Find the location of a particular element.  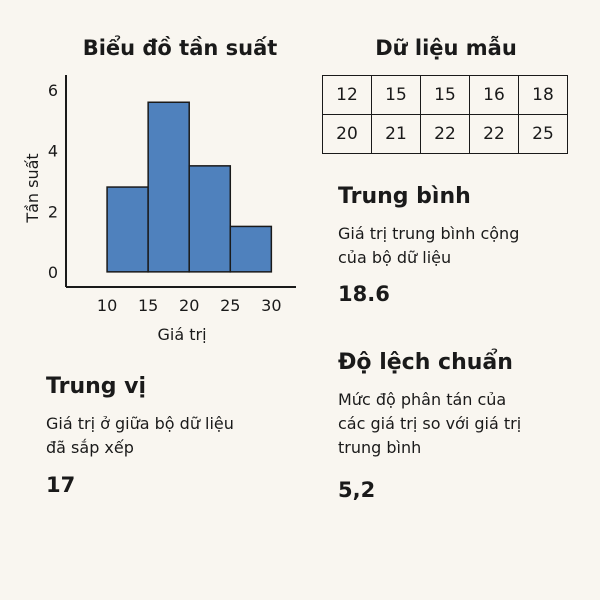

median-description: Giá trị ở giữa bộ dữ liệu đã sắp xếp is located at coordinates (140, 436).